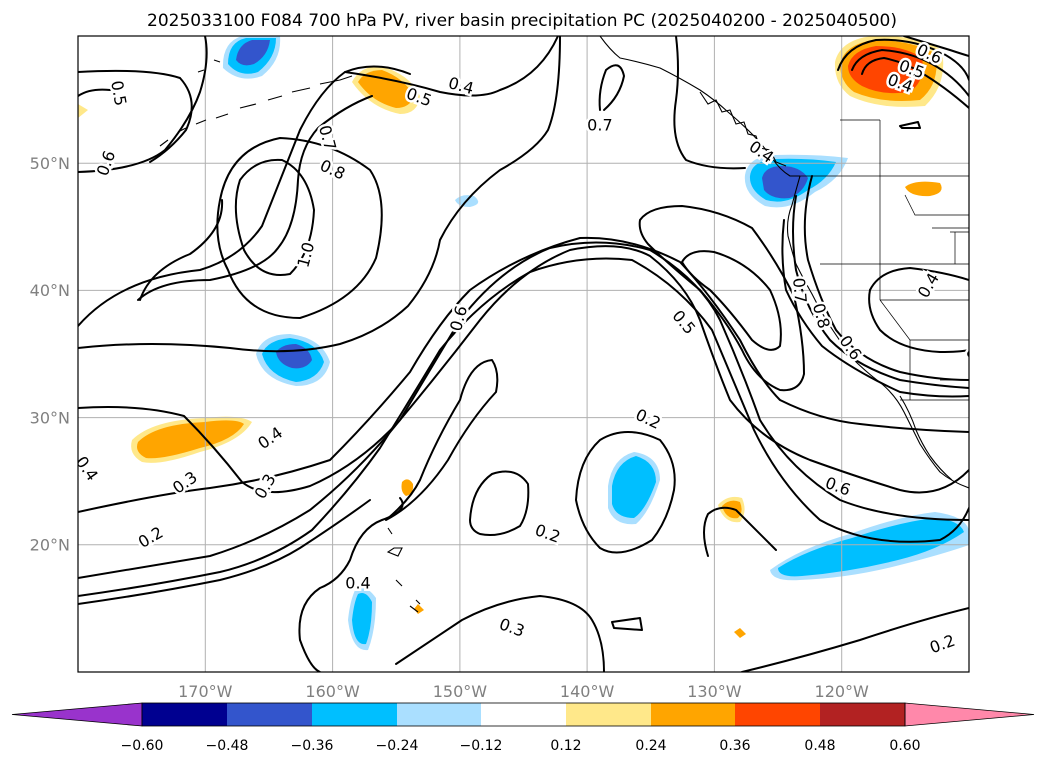  I want to click on contour-0.8-coast-loop, so click(731, 300).